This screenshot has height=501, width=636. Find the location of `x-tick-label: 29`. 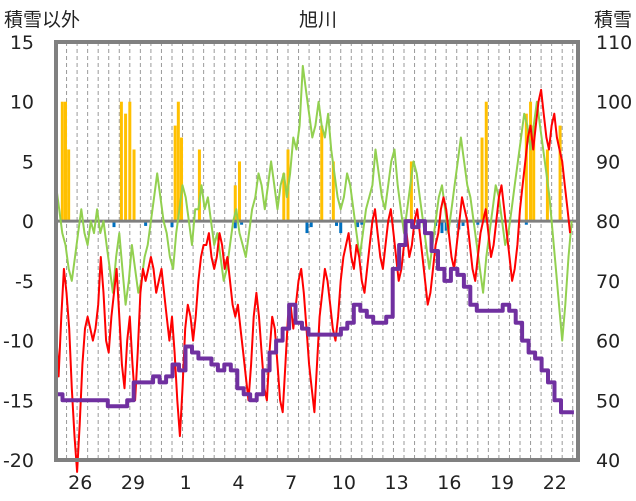

x-tick-label: 29 is located at coordinates (133, 483).